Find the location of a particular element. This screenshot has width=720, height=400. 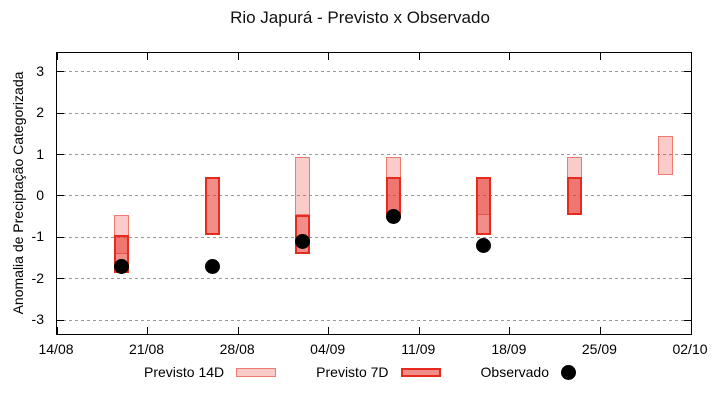

legend-label-previsto-7d: Previsto 7D is located at coordinates (352, 372).